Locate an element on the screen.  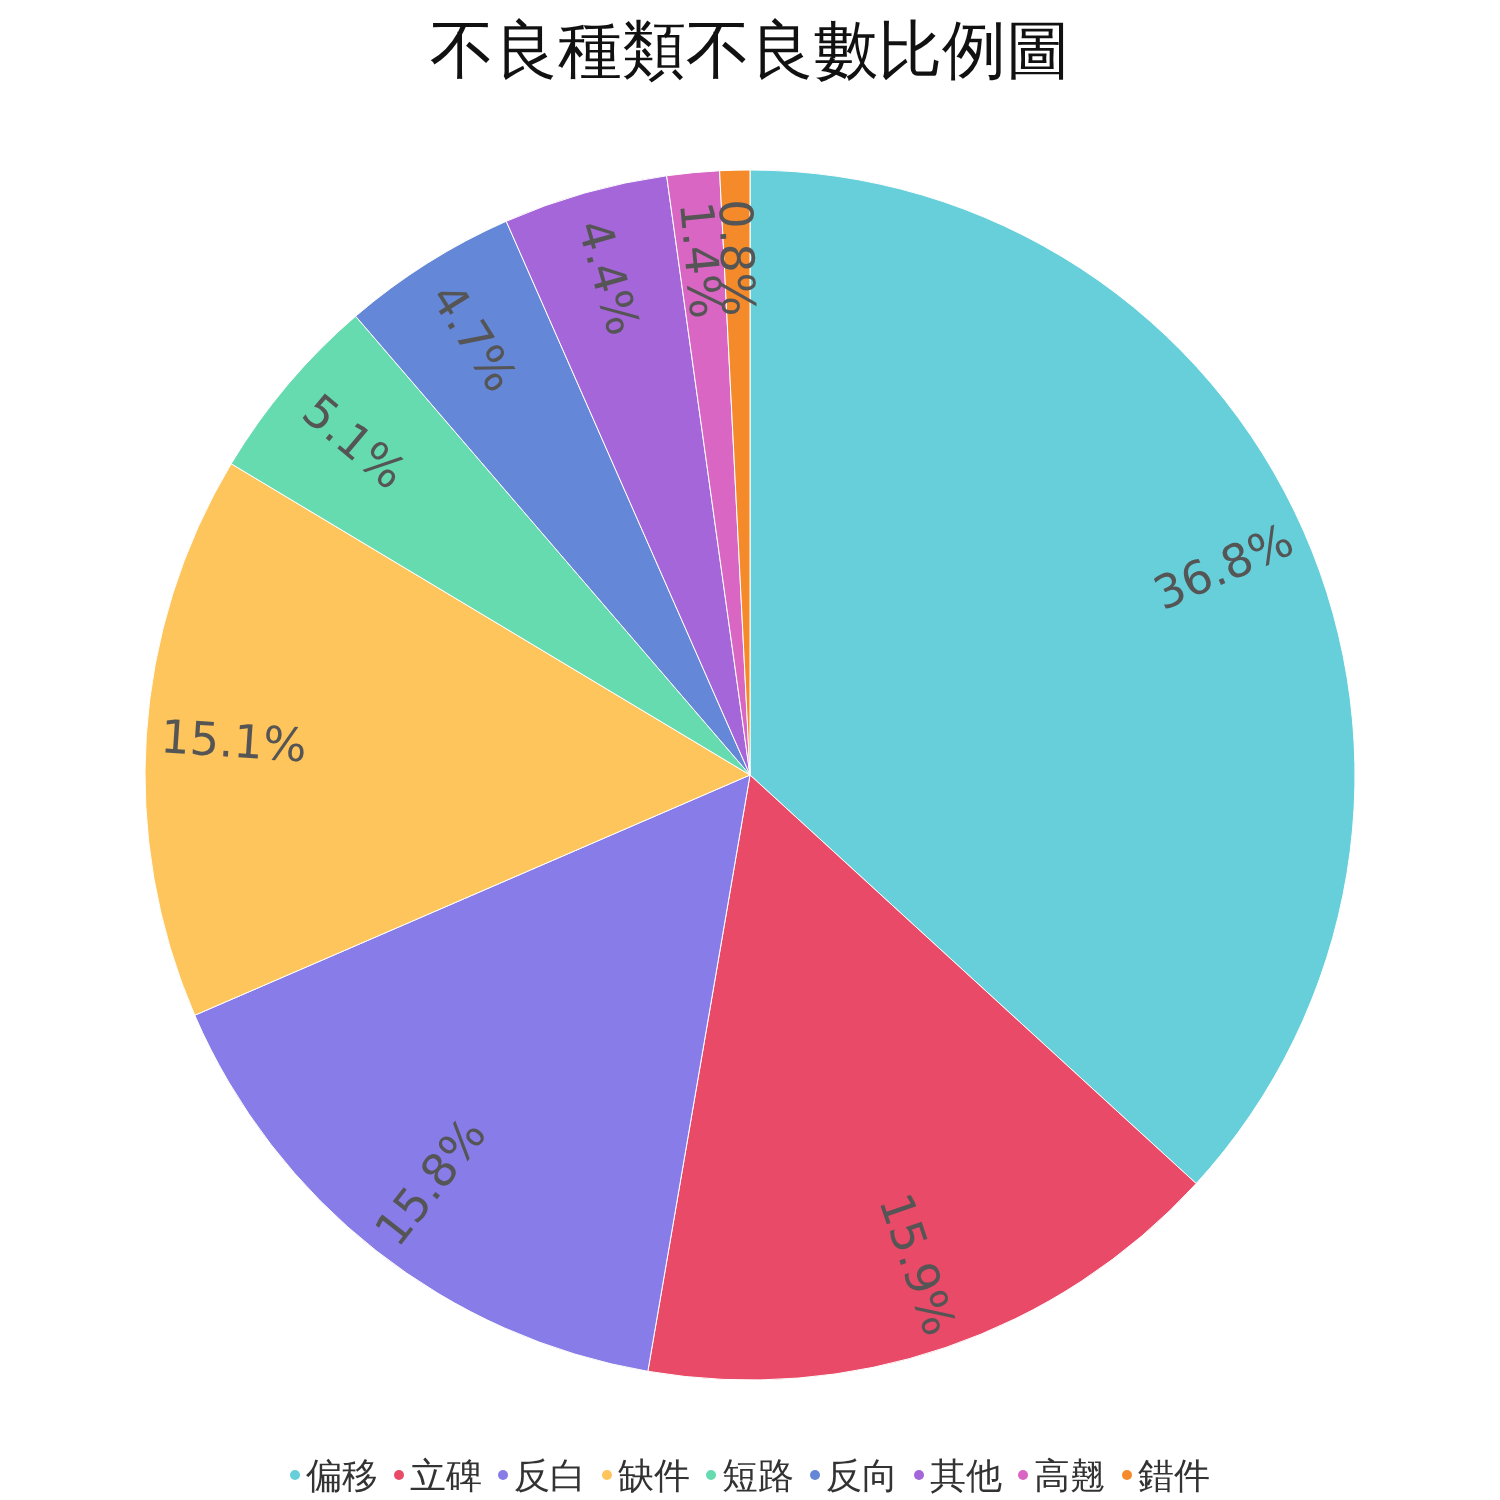
legend-label: 短路 is located at coordinates (758, 1475).